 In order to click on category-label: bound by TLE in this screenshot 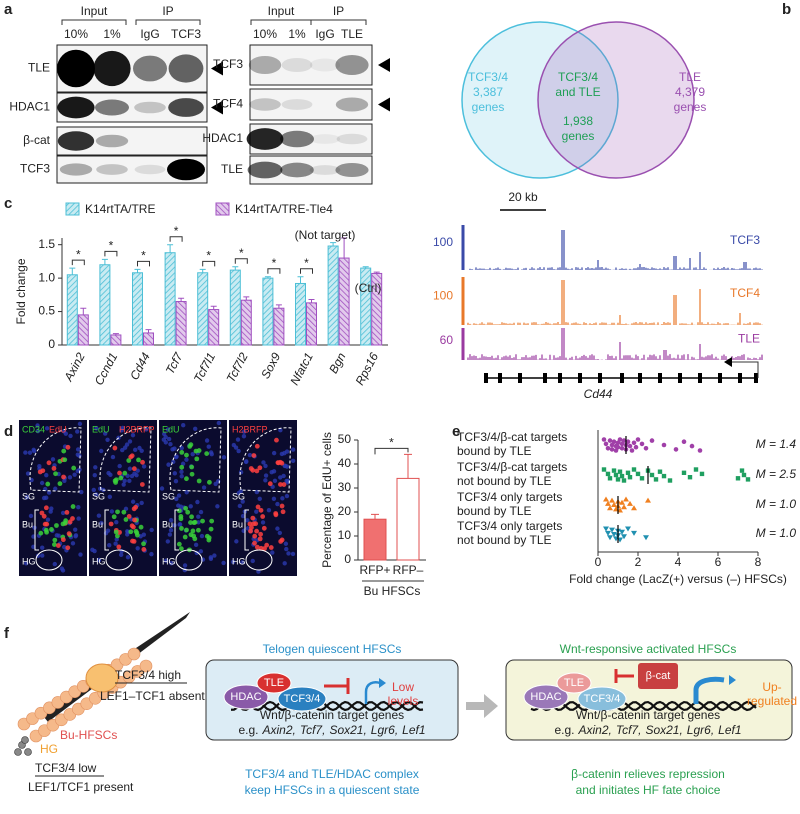, I will do `click(494, 451)`.